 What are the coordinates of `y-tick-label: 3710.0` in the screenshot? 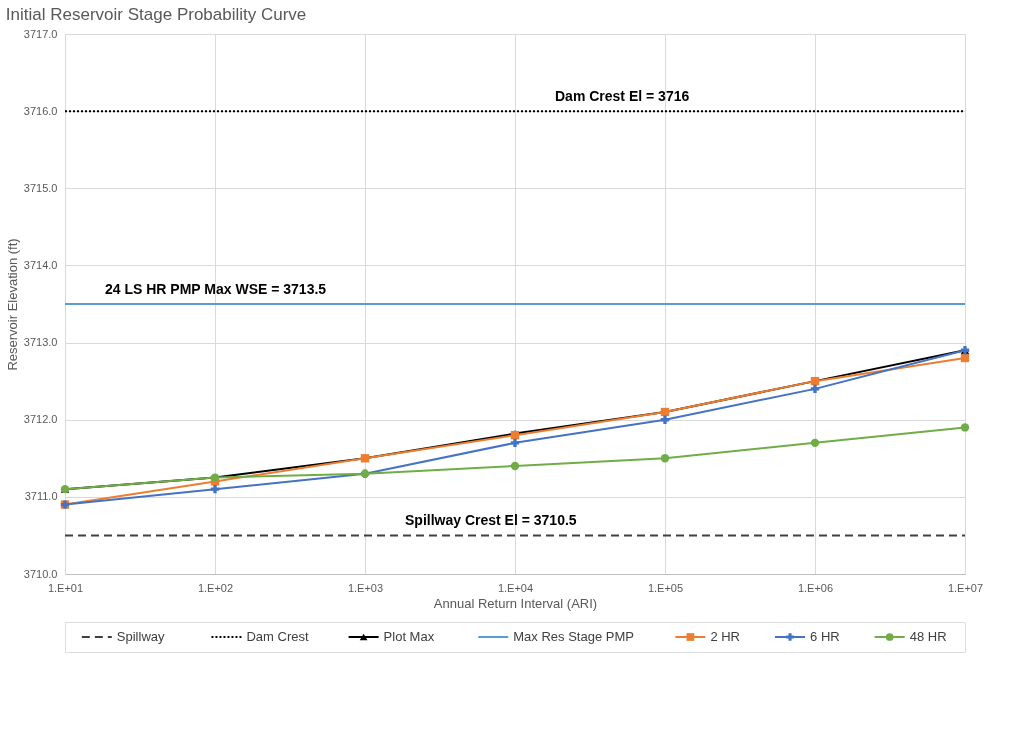 It's located at (40, 573).